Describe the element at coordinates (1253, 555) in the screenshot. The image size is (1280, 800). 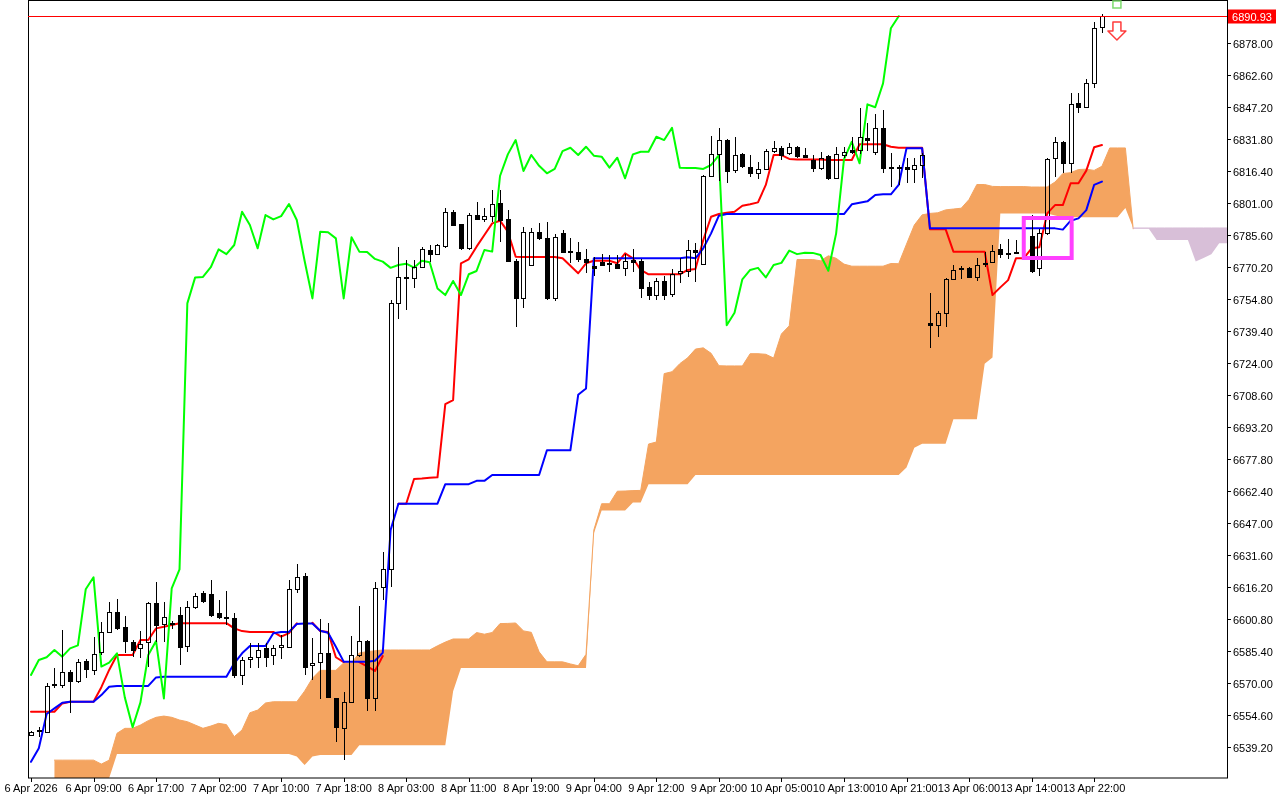
I see `y-tick-label: 6631.60` at that location.